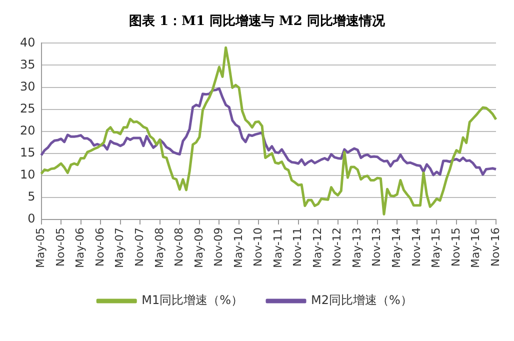  What do you see at coordinates (41, 247) in the screenshot?
I see `x-tick-label: May-05` at bounding box center [41, 247].